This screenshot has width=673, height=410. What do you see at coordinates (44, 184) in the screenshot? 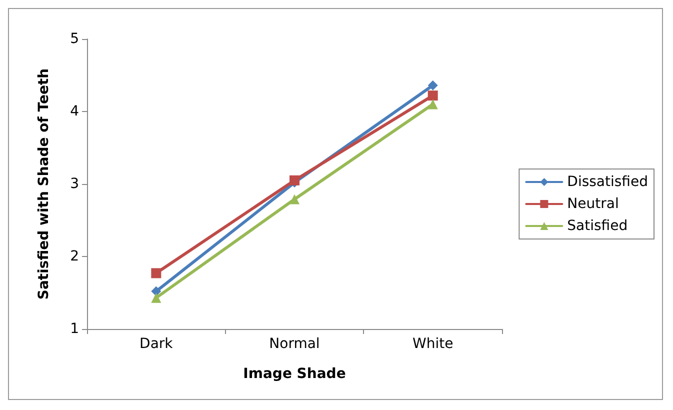
I see `y-axis-title: Satisfied with Shade of Teeth` at bounding box center [44, 184].